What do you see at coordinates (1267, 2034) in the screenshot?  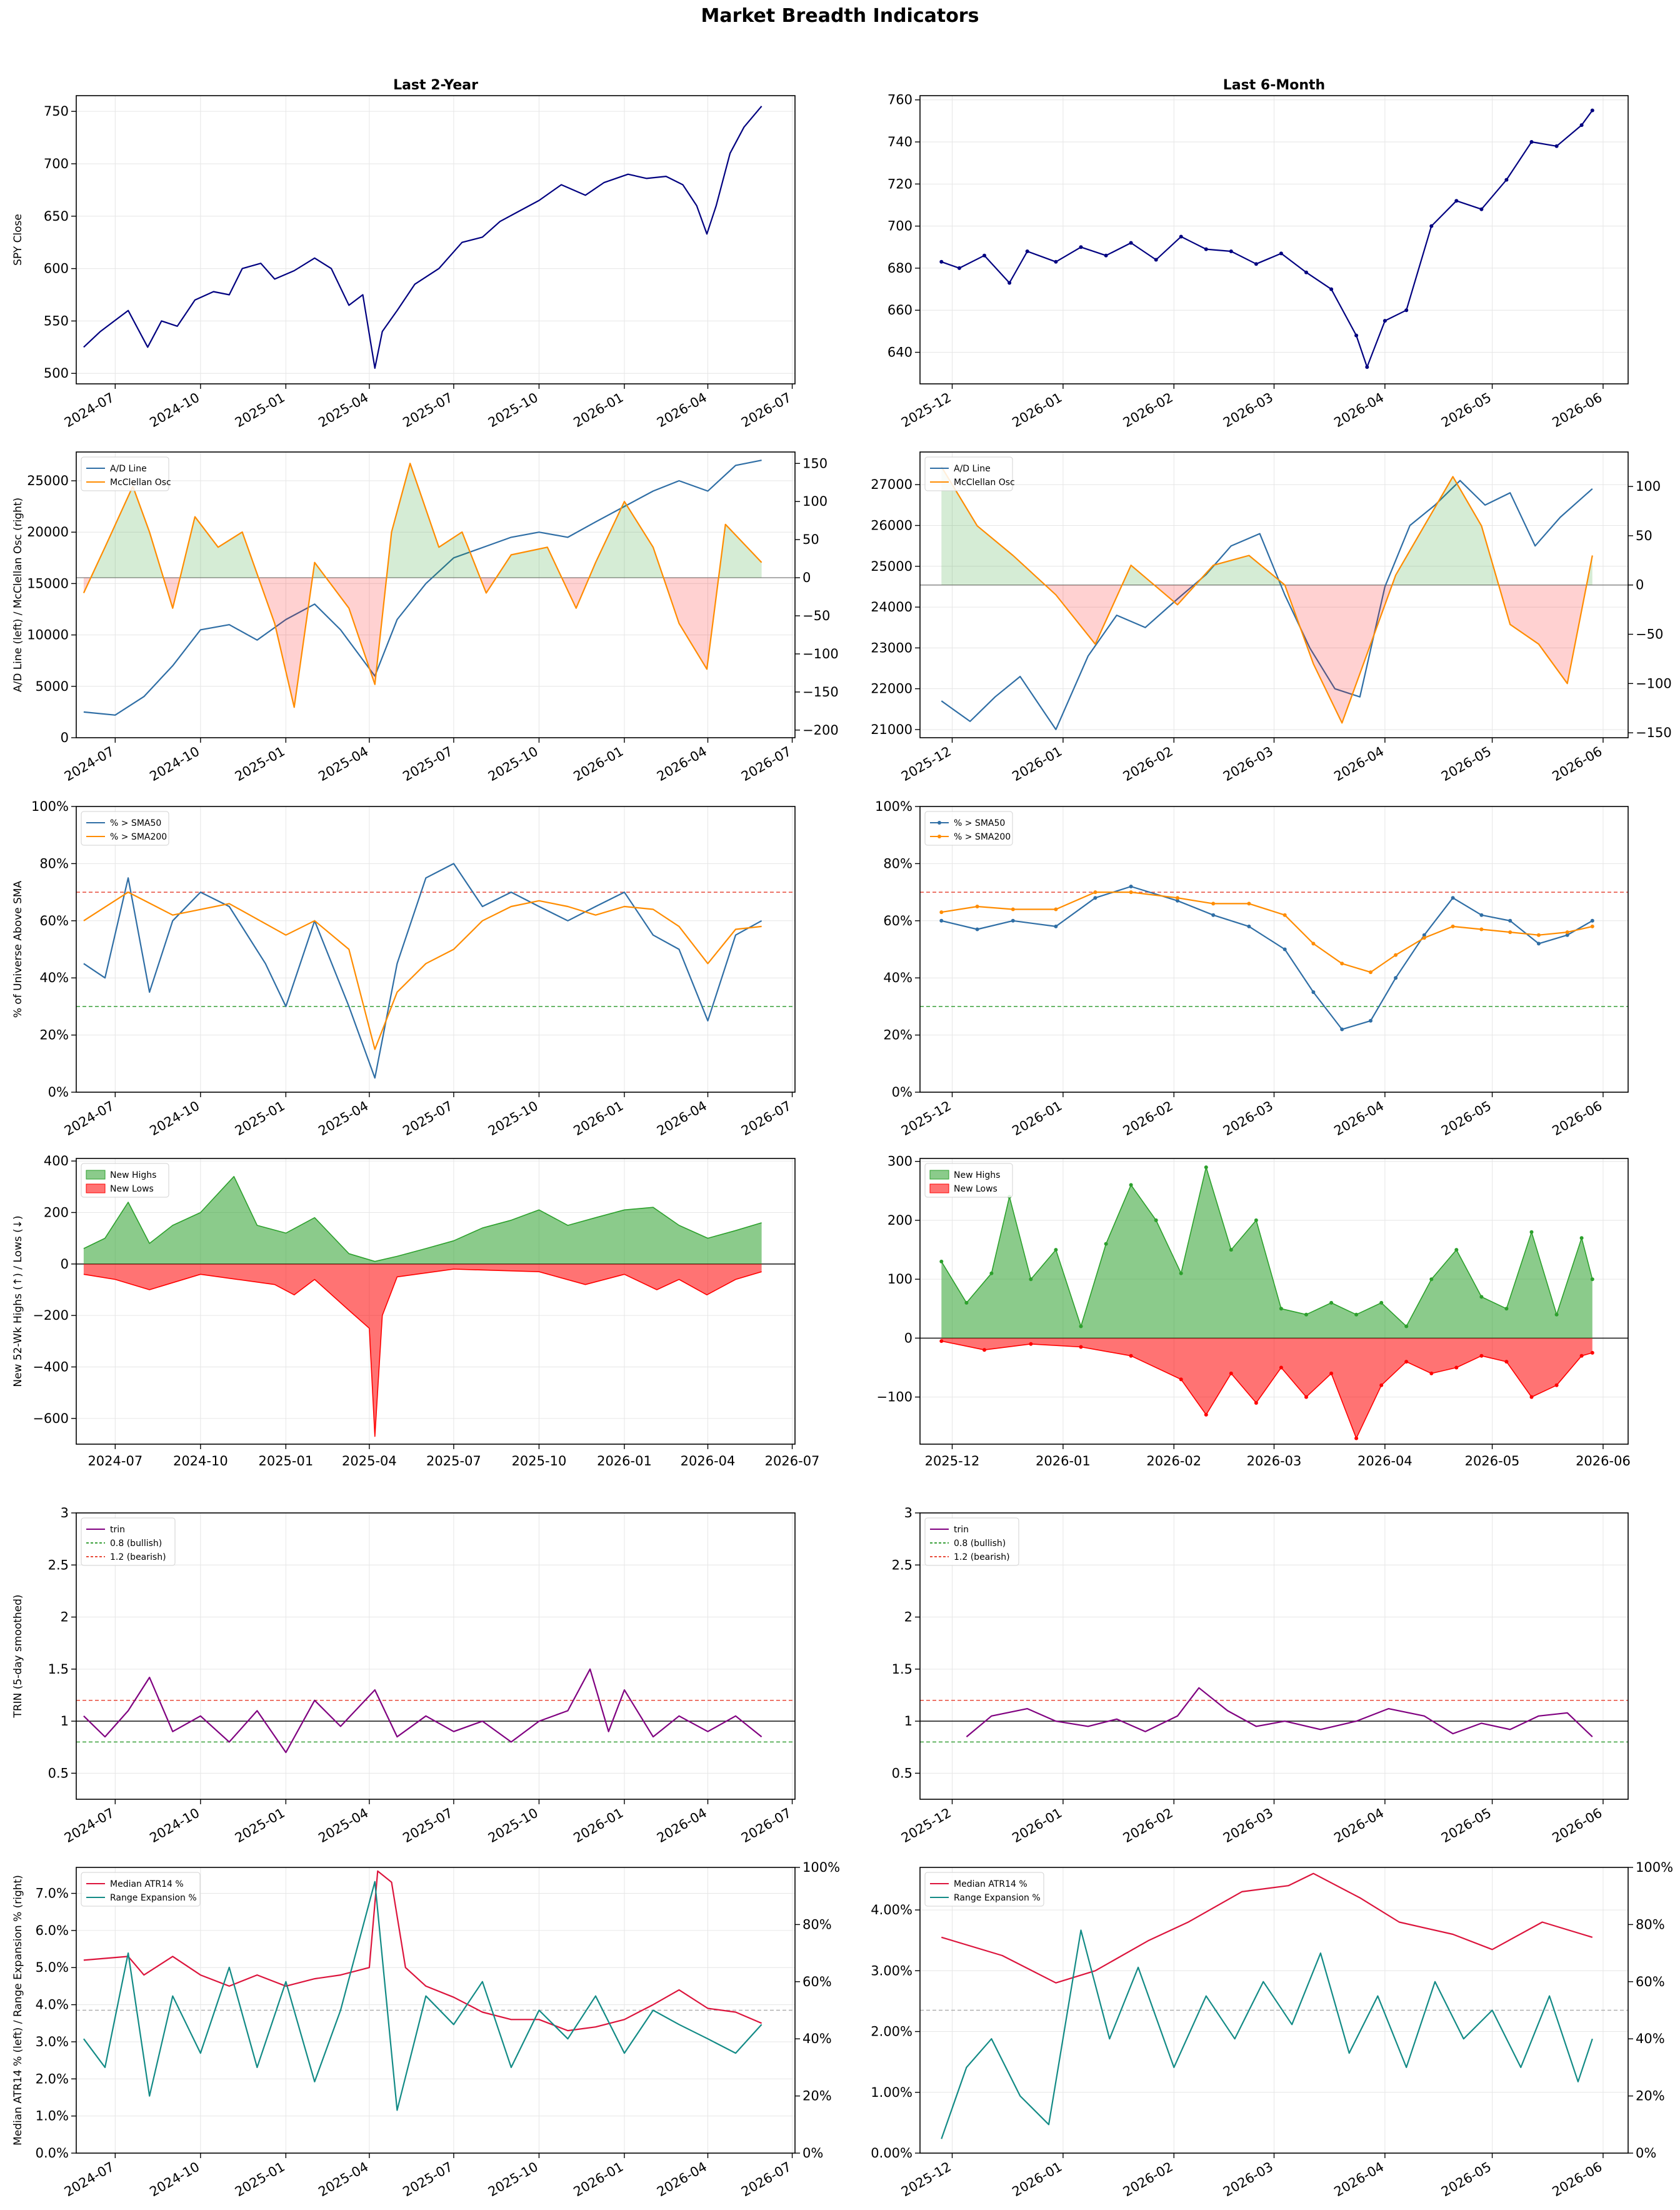 I see `series-range-expansion-` at bounding box center [1267, 2034].